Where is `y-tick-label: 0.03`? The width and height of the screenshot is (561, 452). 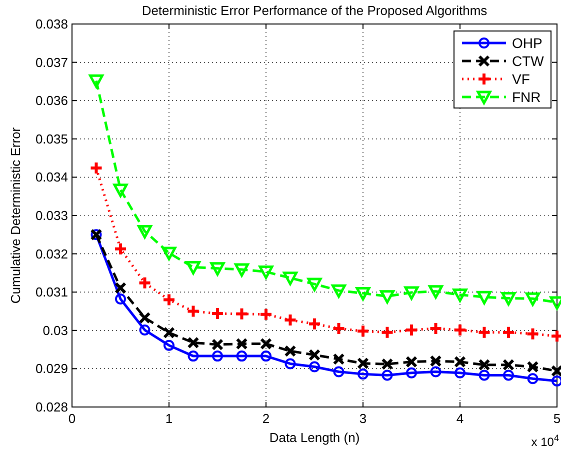 y-tick-label: 0.03 is located at coordinates (55, 330).